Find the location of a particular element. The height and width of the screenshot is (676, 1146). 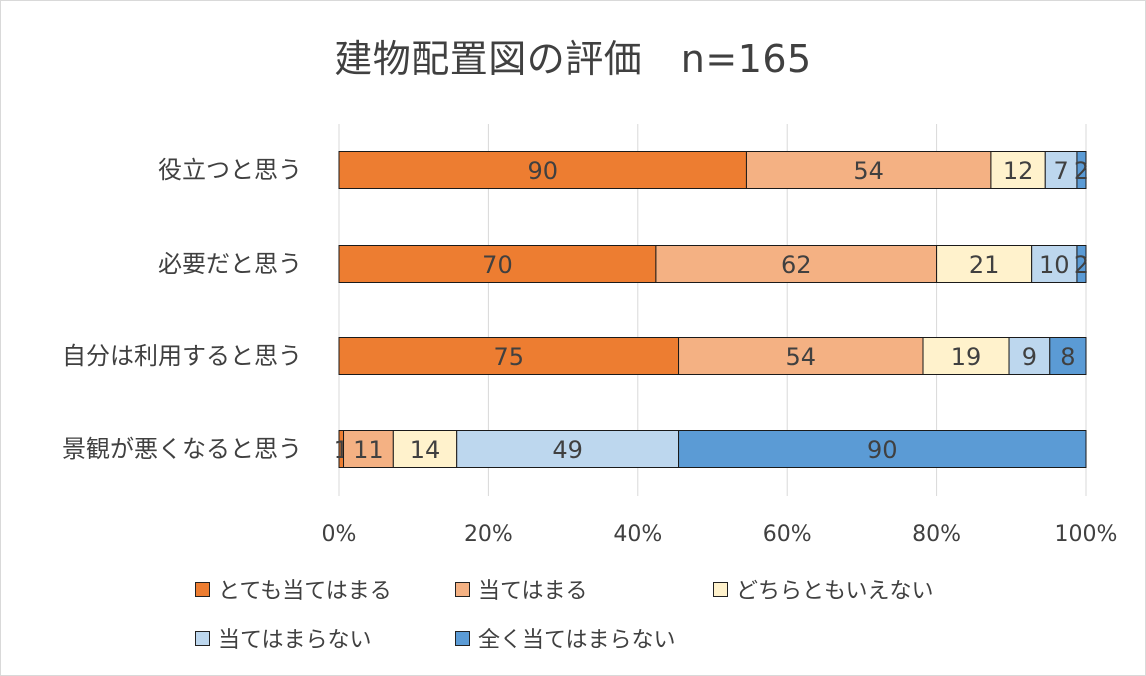

data-label: 12 is located at coordinates (1018, 171).